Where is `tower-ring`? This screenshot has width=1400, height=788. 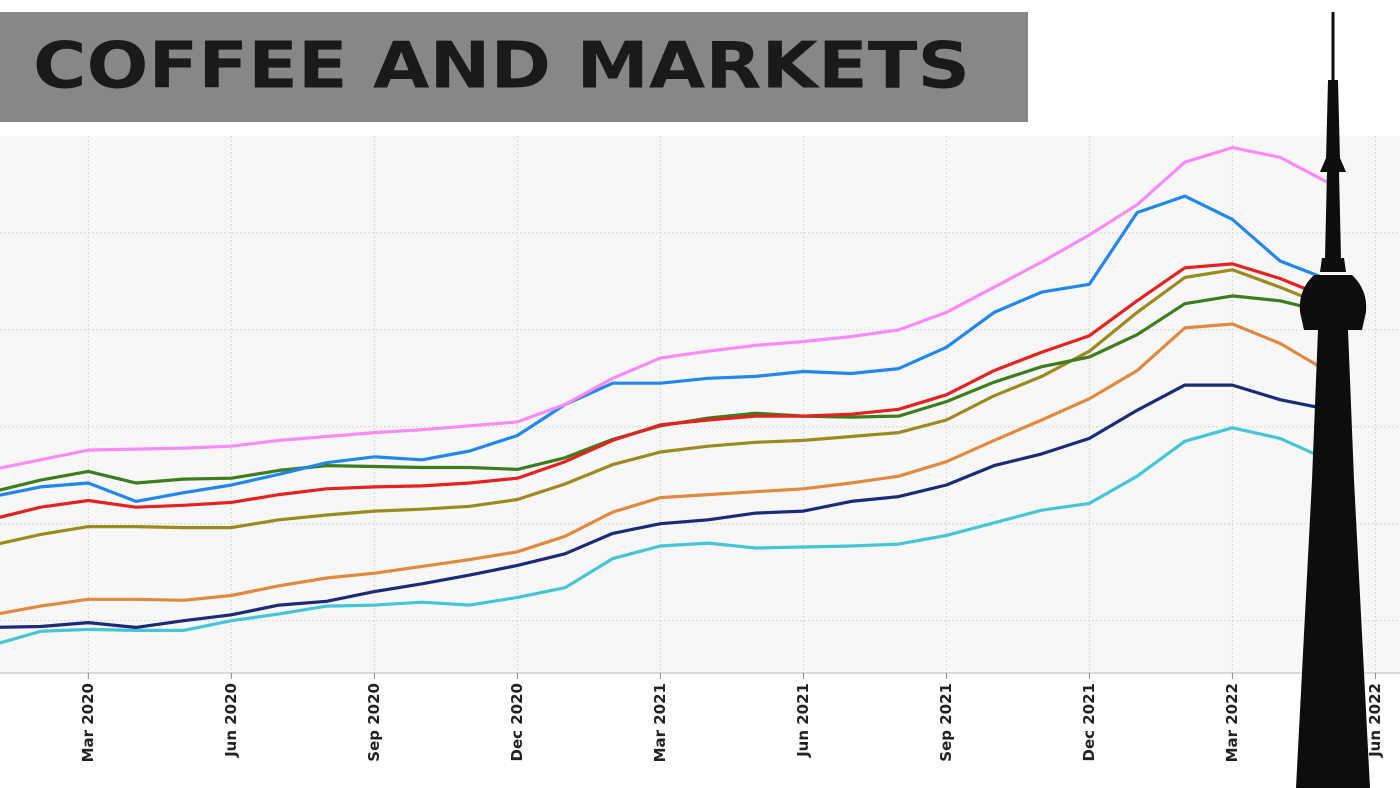
tower-ring is located at coordinates (1333, 265).